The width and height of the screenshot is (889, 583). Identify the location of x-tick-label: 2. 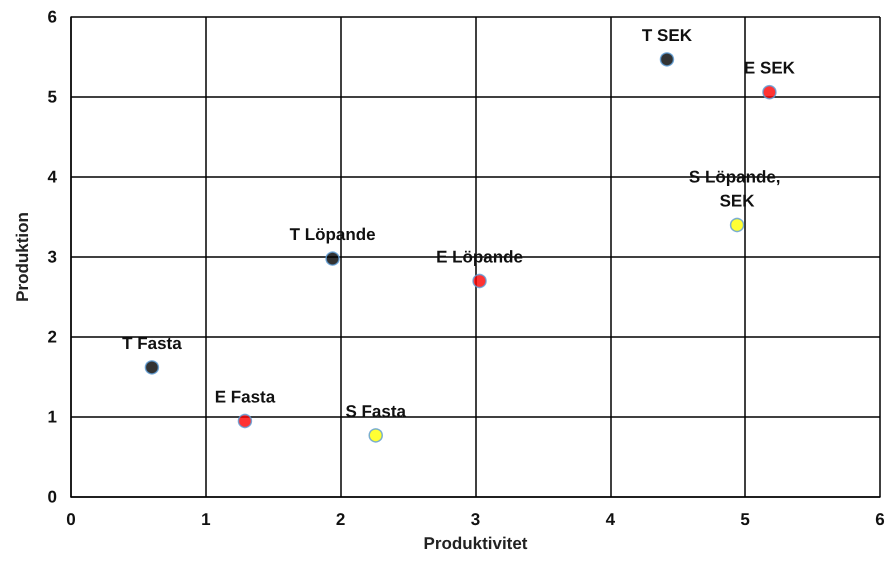
(341, 519).